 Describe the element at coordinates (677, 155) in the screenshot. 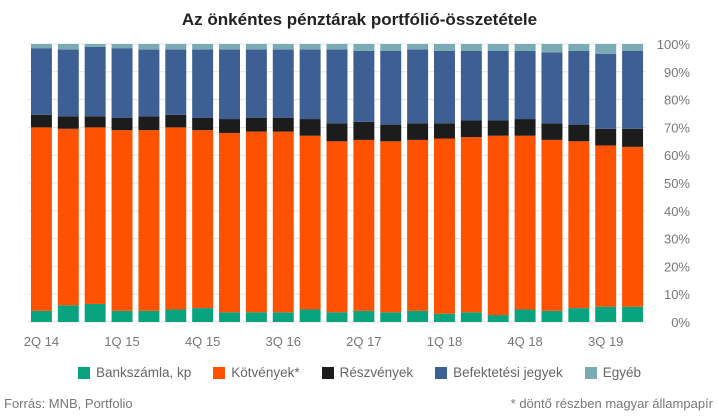

I see `y-tick-label: 60%` at that location.